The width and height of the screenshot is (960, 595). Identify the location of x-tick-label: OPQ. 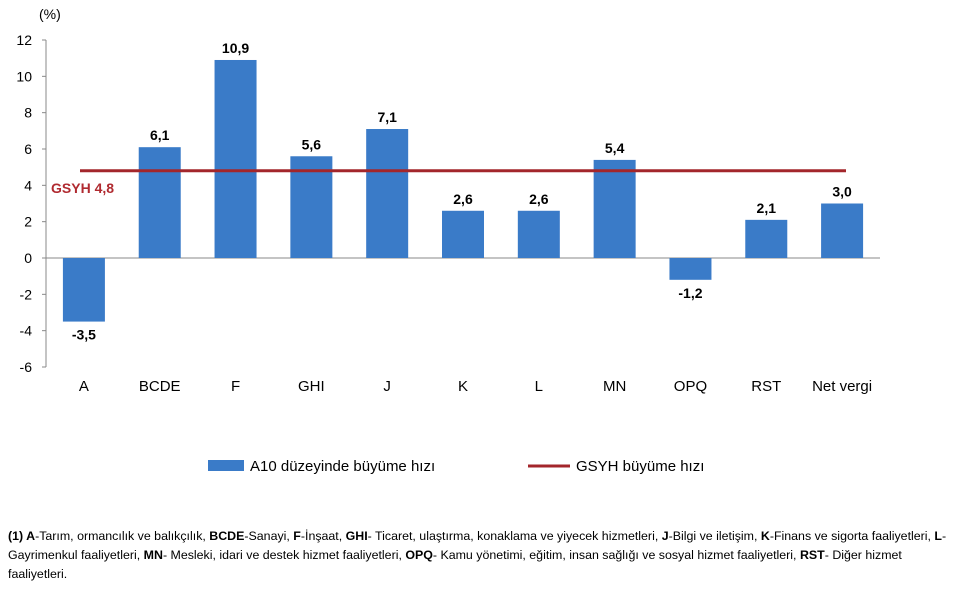
(690, 386).